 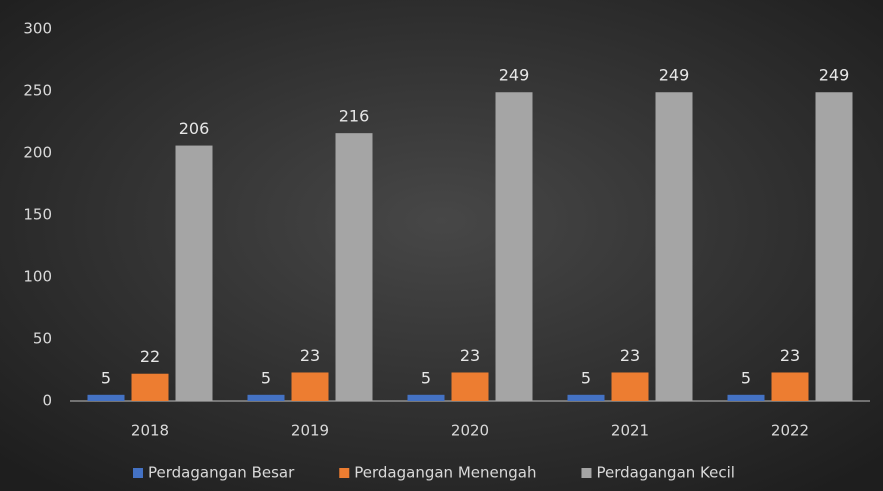 I want to click on data-label: 216, so click(x=354, y=116).